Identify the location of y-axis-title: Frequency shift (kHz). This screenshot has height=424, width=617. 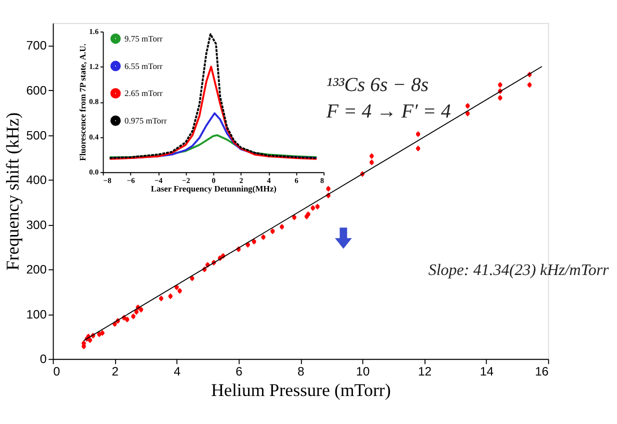
(12, 191).